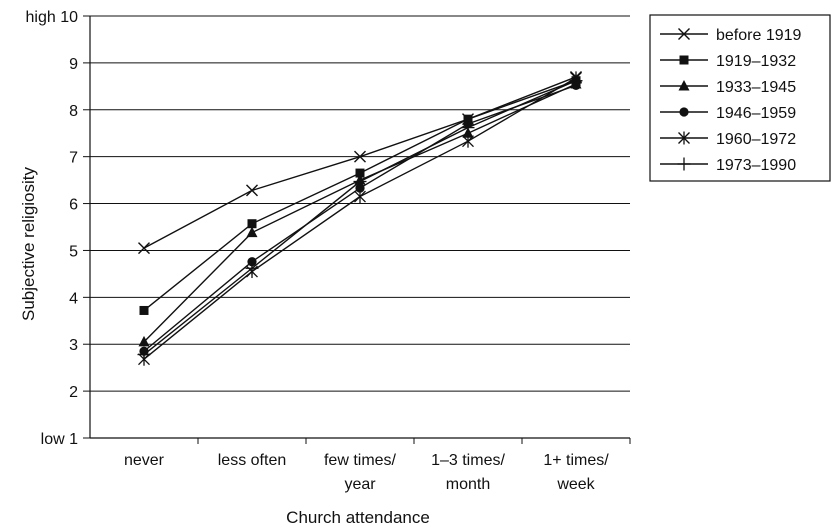 This screenshot has height=529, width=837. What do you see at coordinates (358, 517) in the screenshot?
I see `x-axis-title: Church attendance` at bounding box center [358, 517].